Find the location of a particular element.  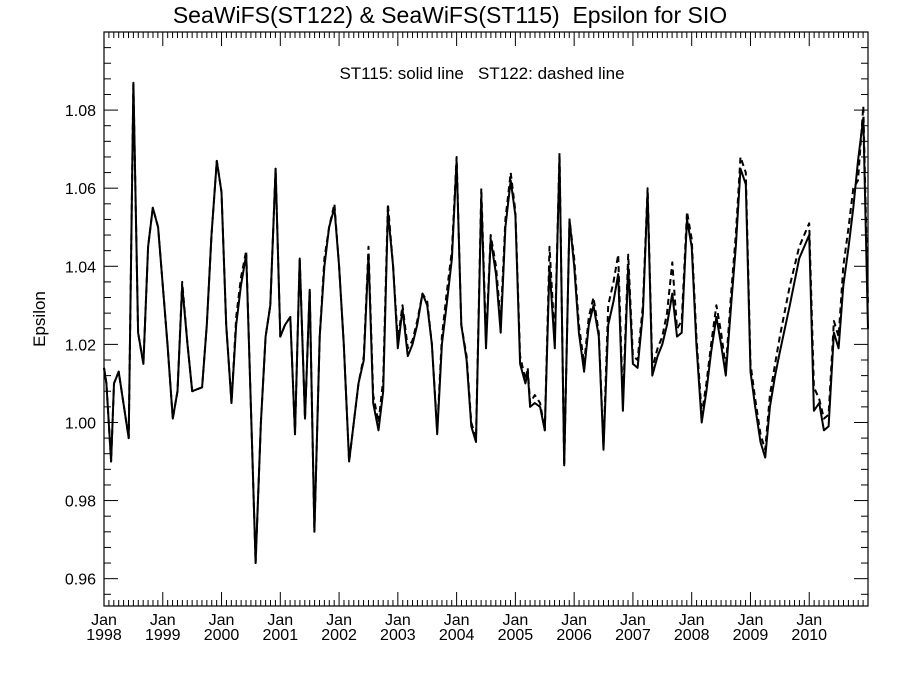

x-tick-year-label: 2009 is located at coordinates (751, 635).